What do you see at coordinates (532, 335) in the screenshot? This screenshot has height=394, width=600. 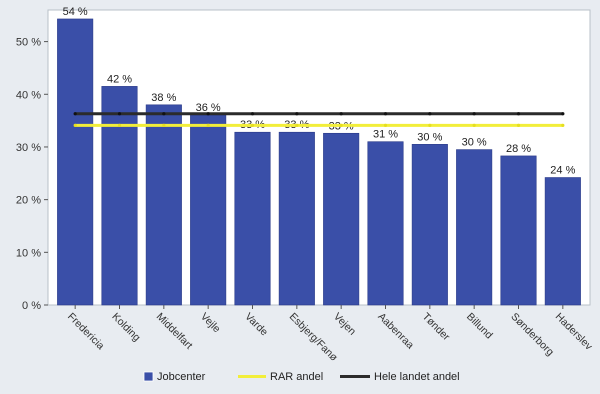 I see `x-tick-label: Sønderborg` at bounding box center [532, 335].